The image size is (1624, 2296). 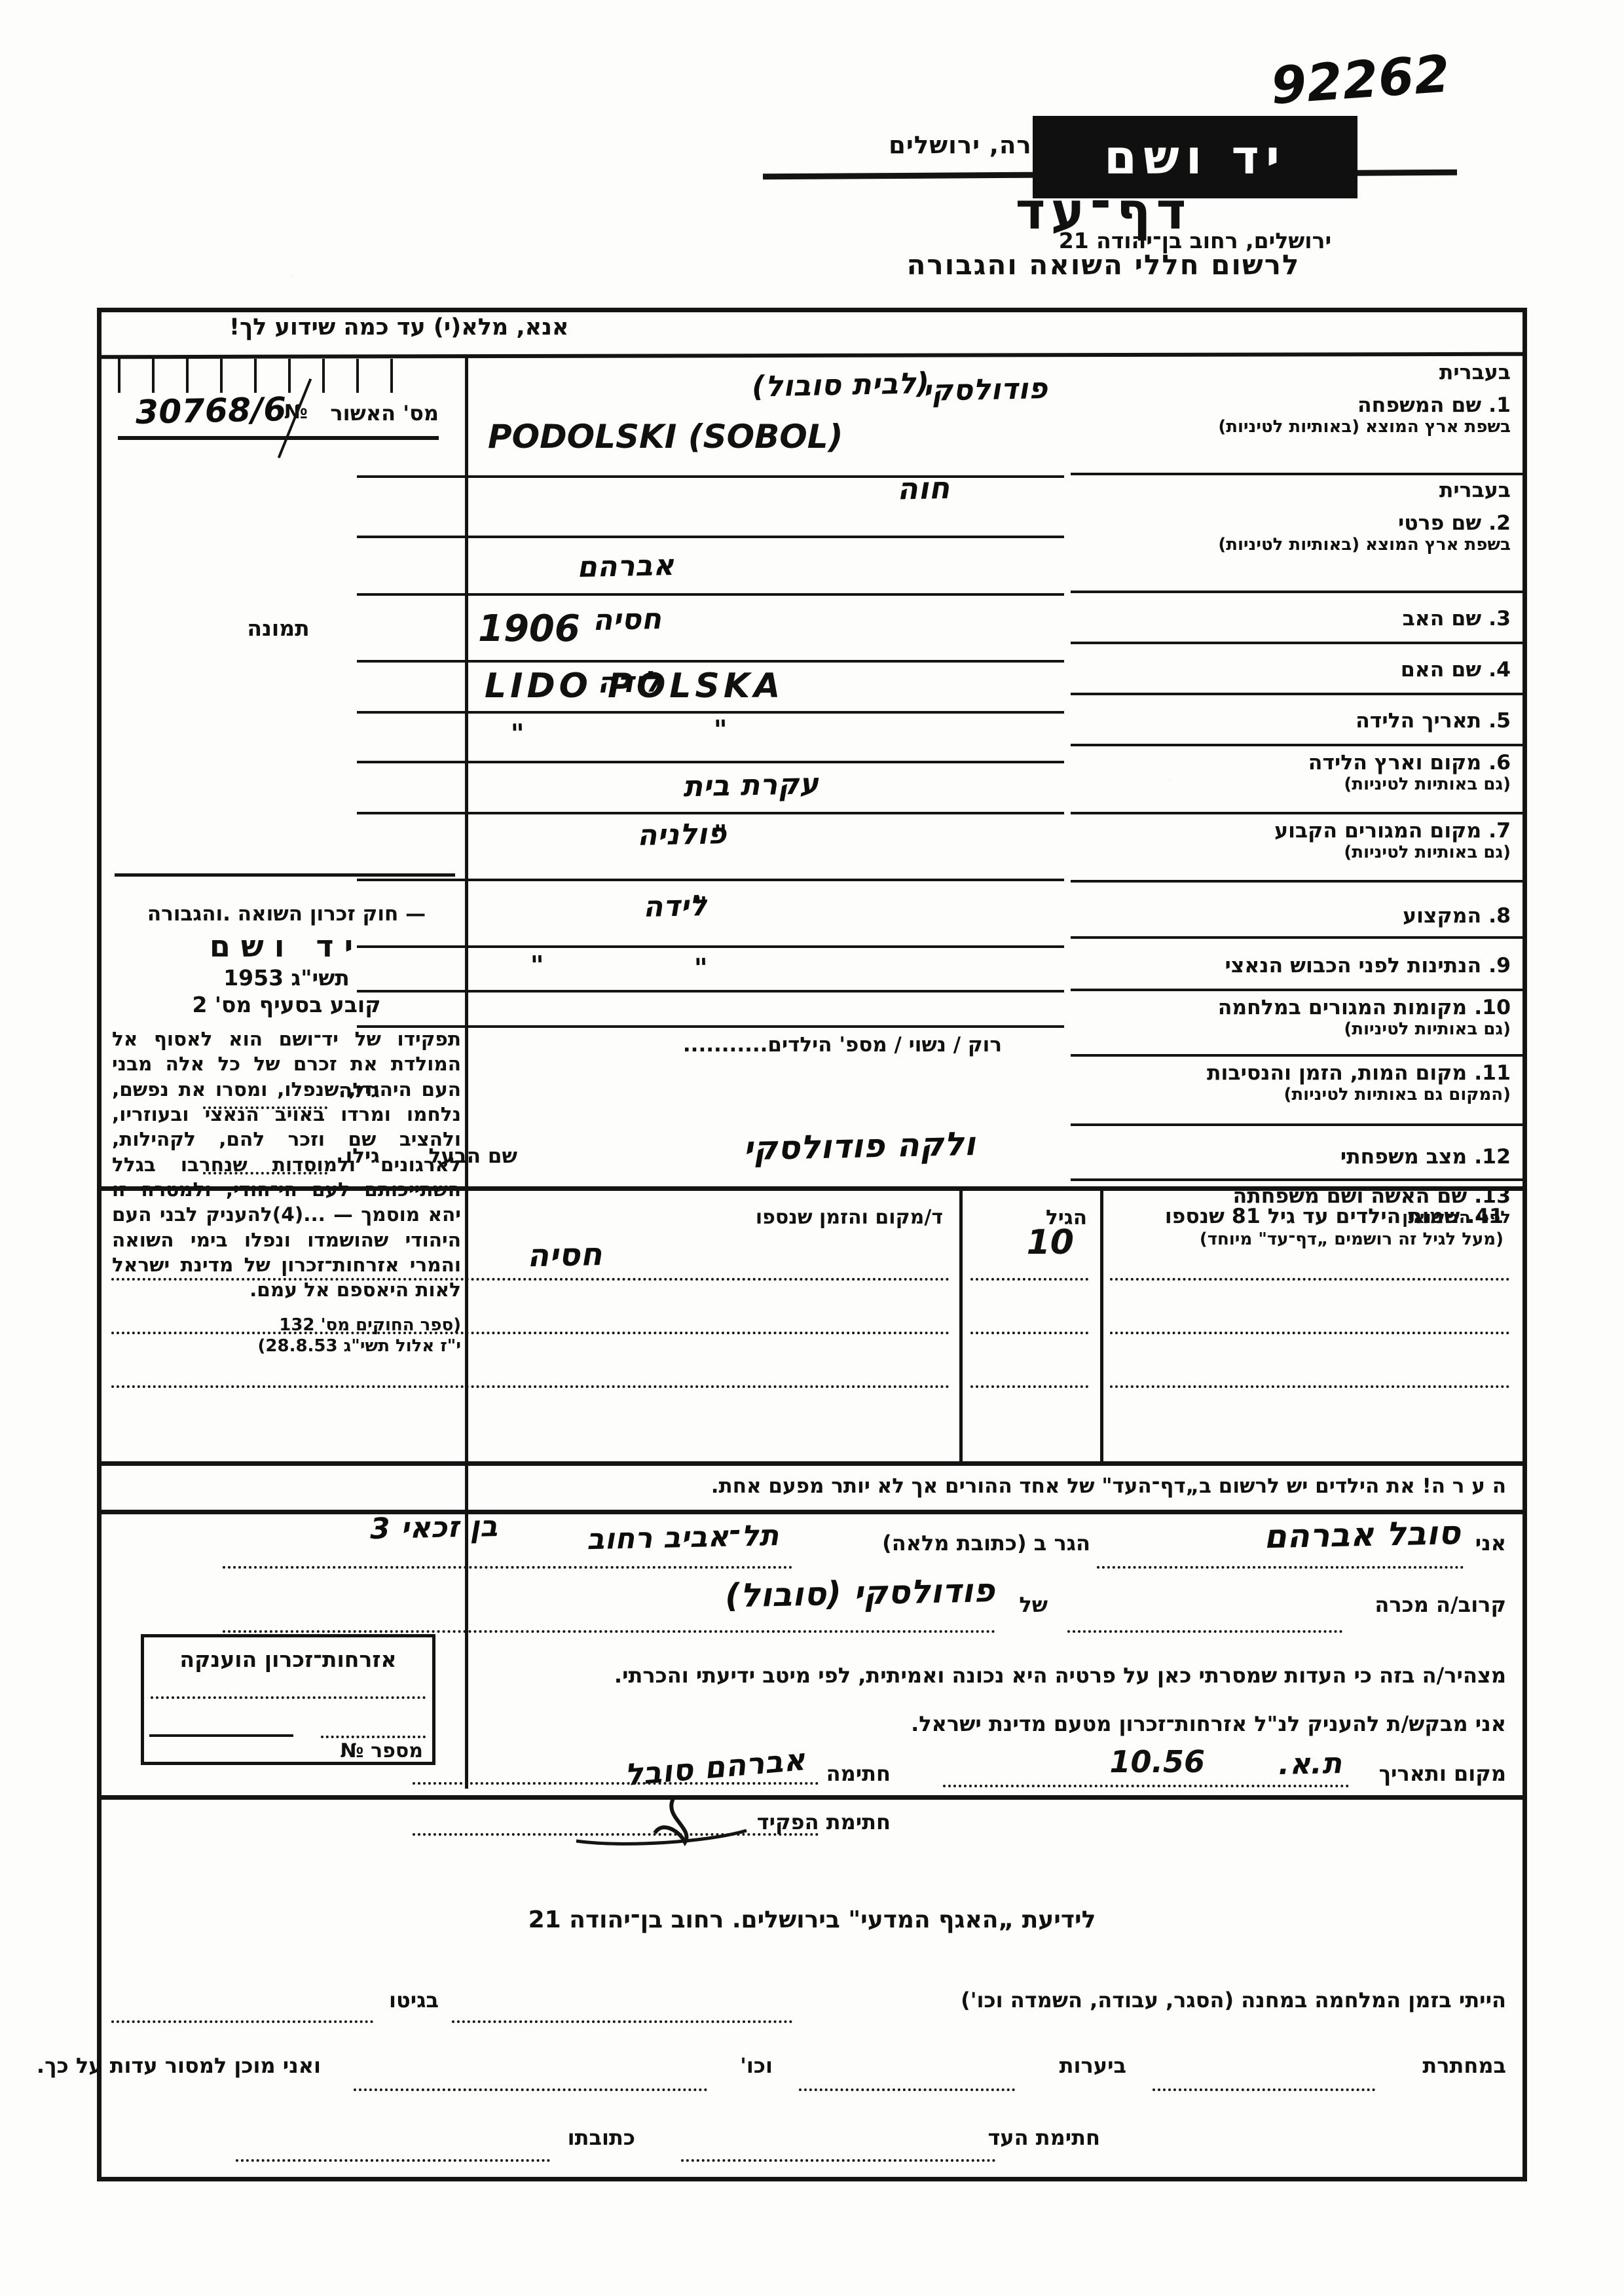 I want to click on declaration-address-value: תל־אביב רחוב, so click(x=683, y=1538).